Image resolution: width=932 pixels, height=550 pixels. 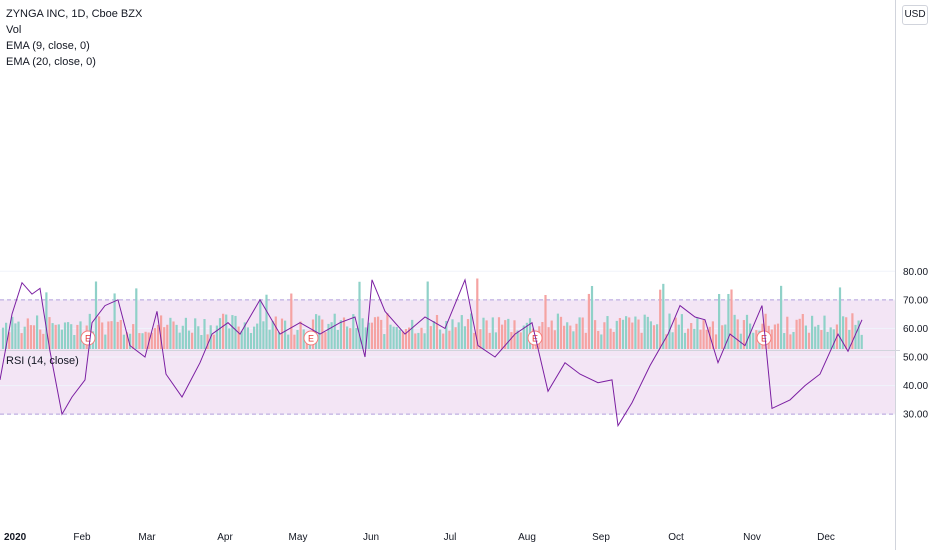 I want to click on x-tick-label: Feb, so click(x=82, y=537).